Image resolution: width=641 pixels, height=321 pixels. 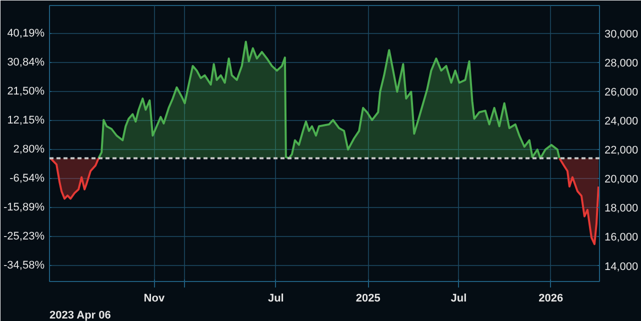 I want to click on y-tick-label: 12,15%, so click(x=26, y=120).